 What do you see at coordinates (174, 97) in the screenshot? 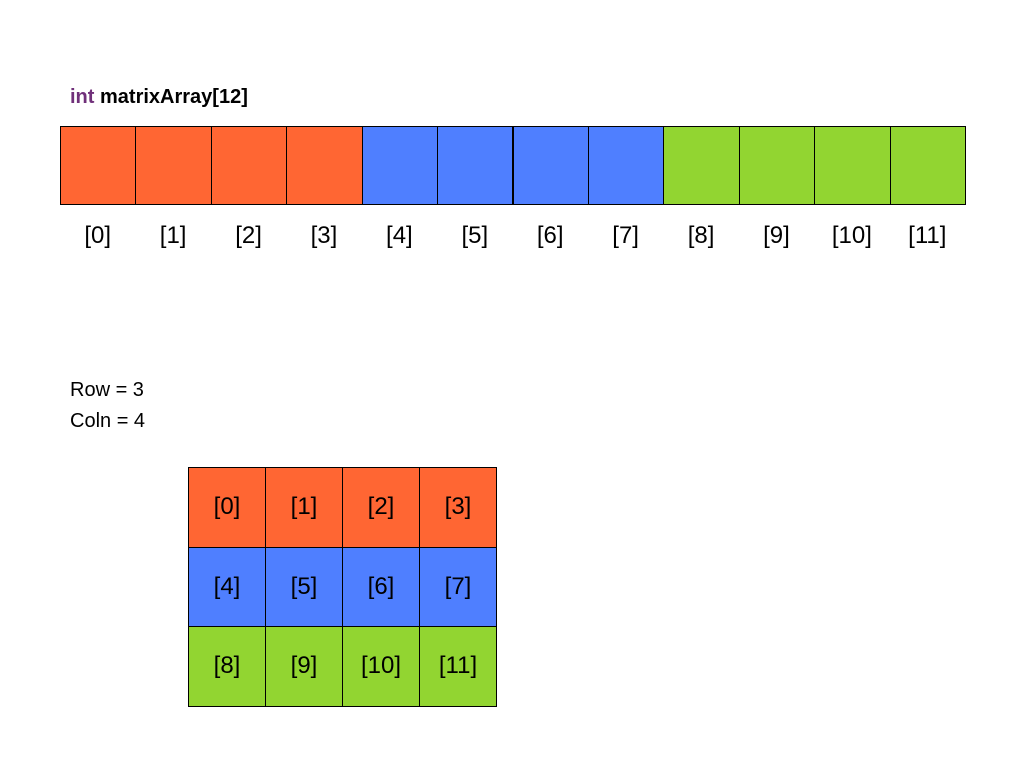
I see `array-name: matrixArray[12]` at bounding box center [174, 97].